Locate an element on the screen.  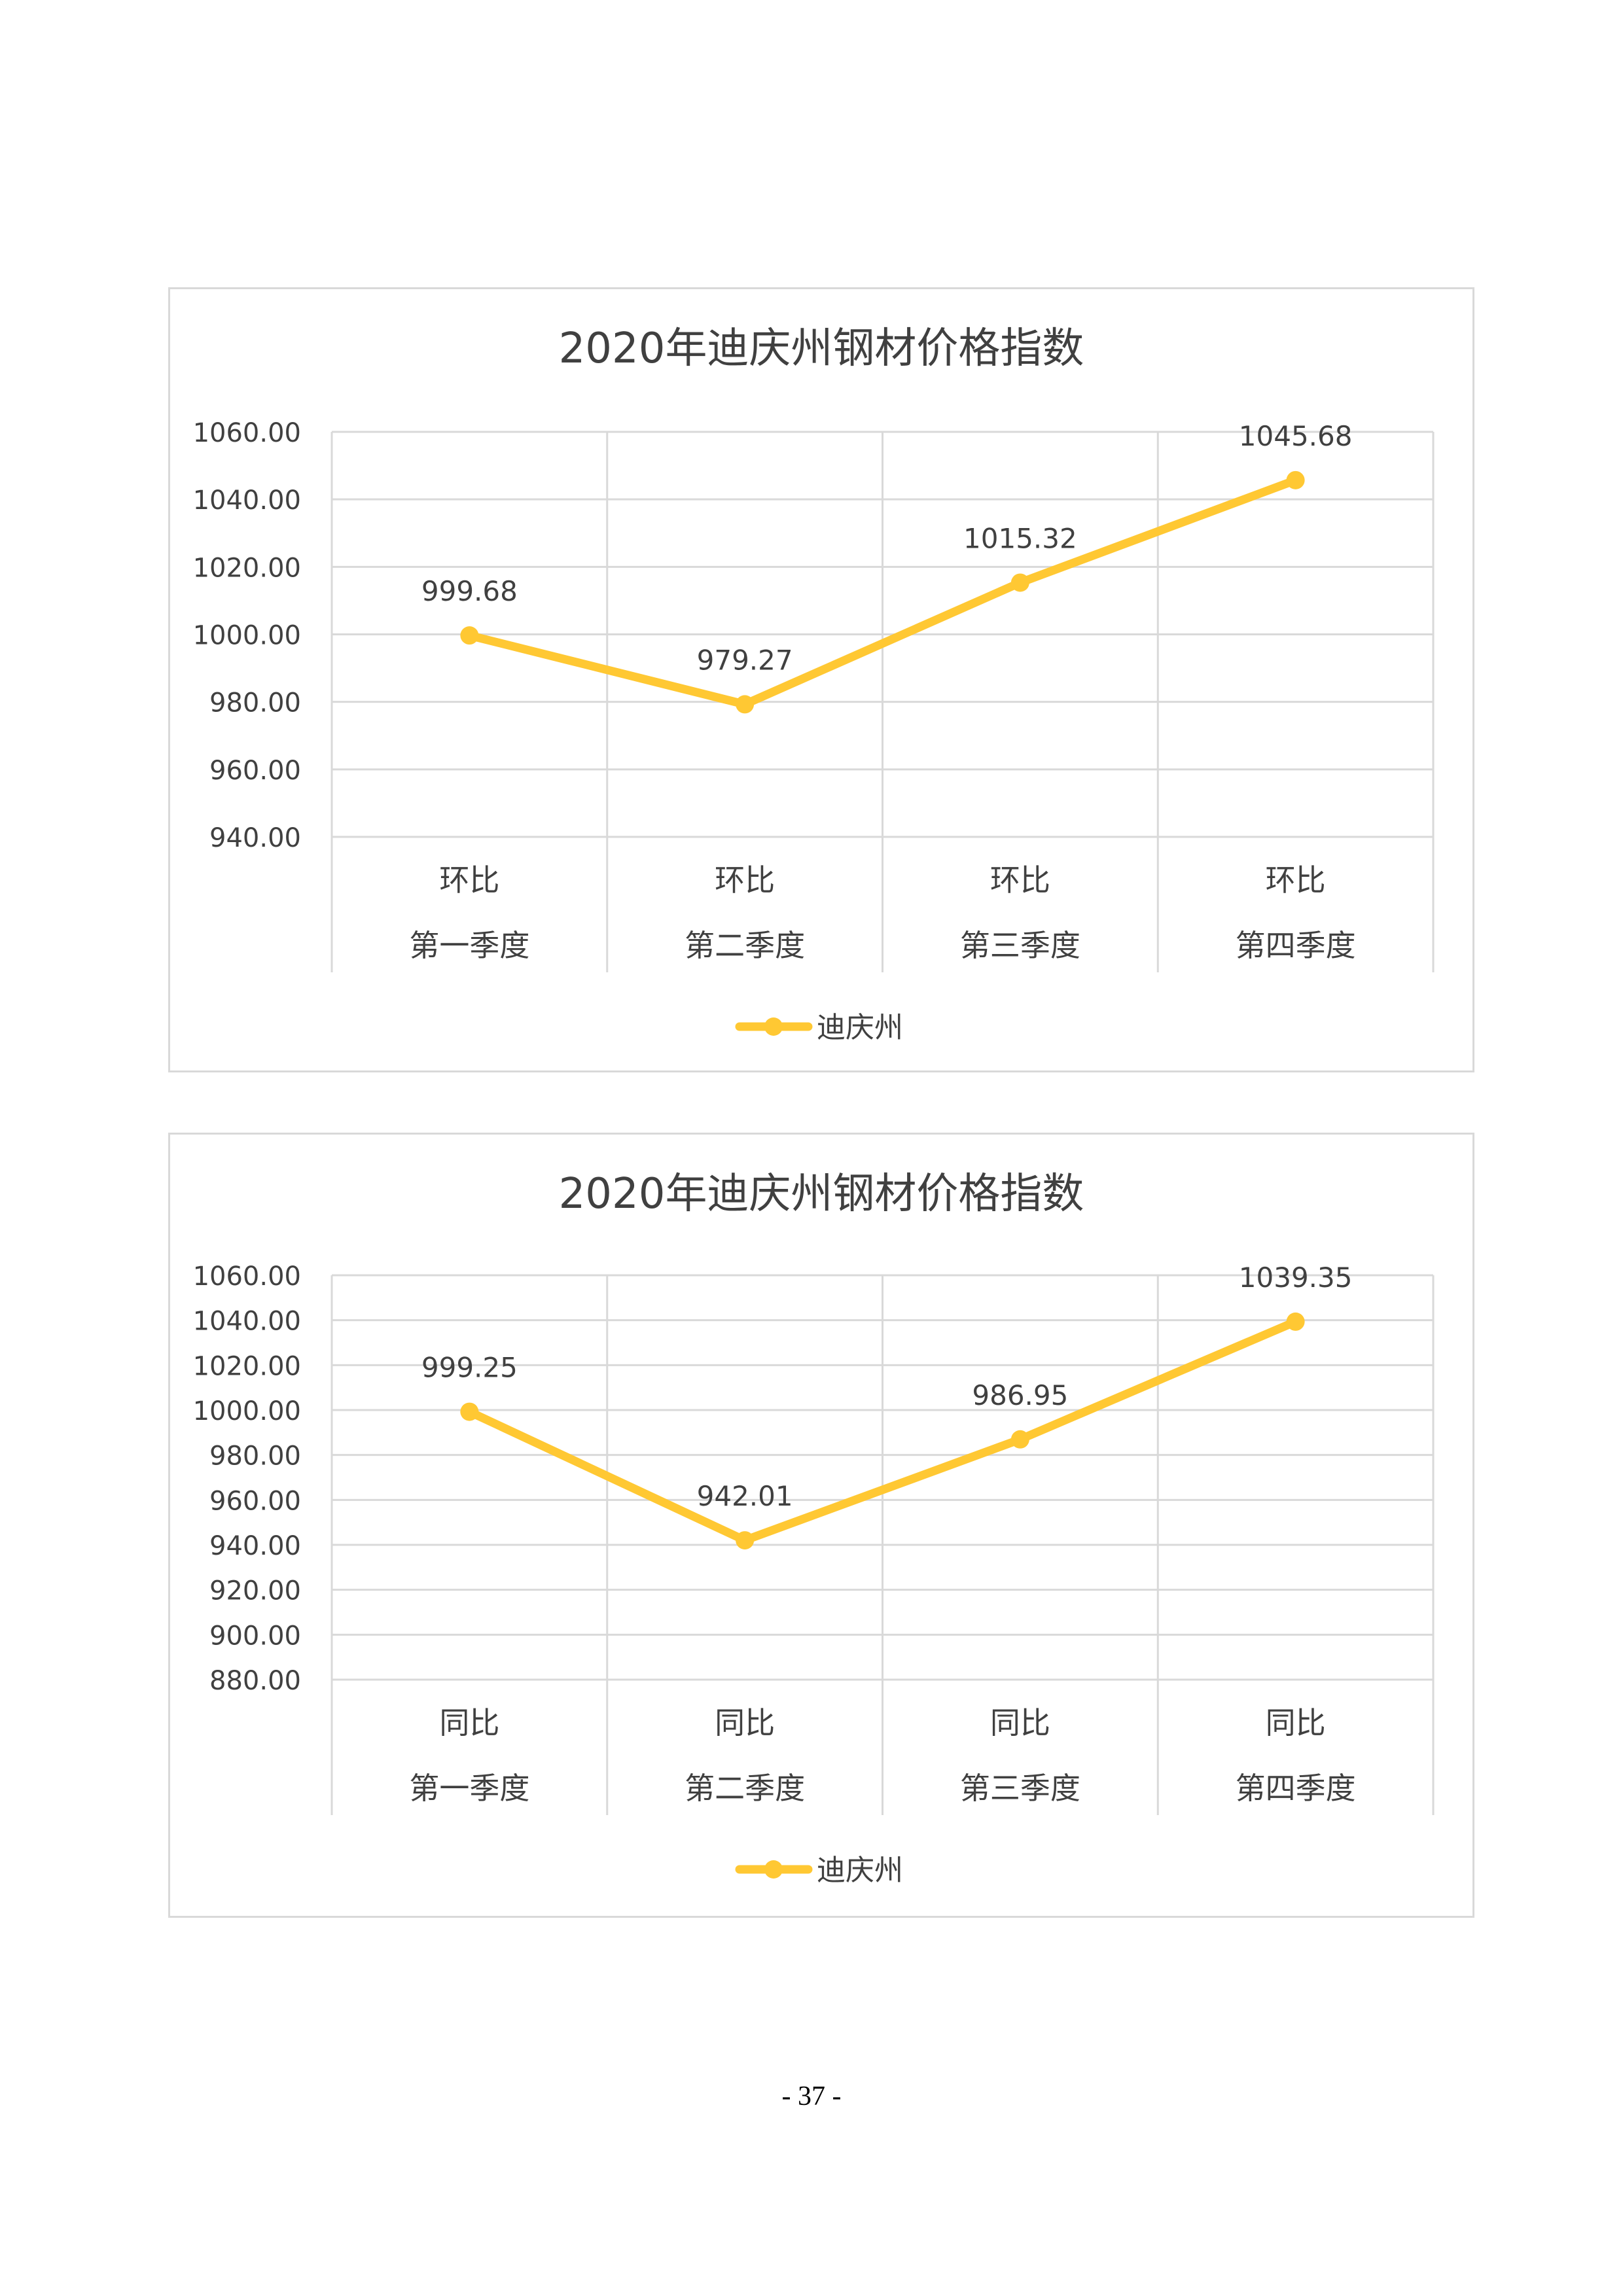
y-tick-label: 900.00 is located at coordinates (255, 1636).